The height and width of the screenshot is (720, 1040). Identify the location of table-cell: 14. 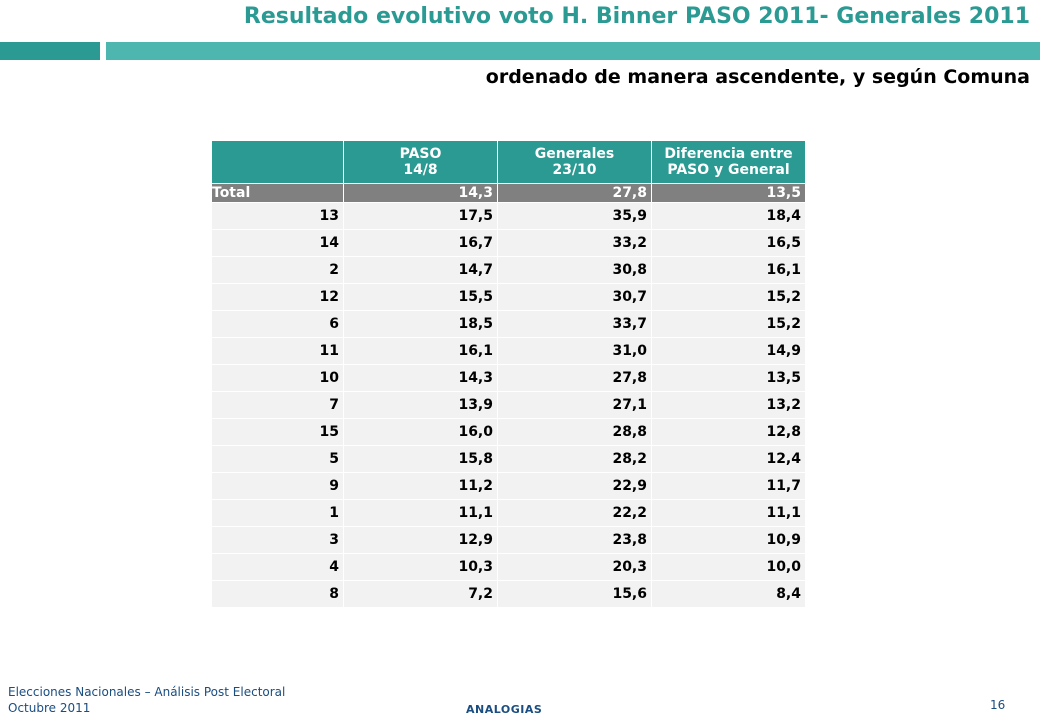
(277, 243).